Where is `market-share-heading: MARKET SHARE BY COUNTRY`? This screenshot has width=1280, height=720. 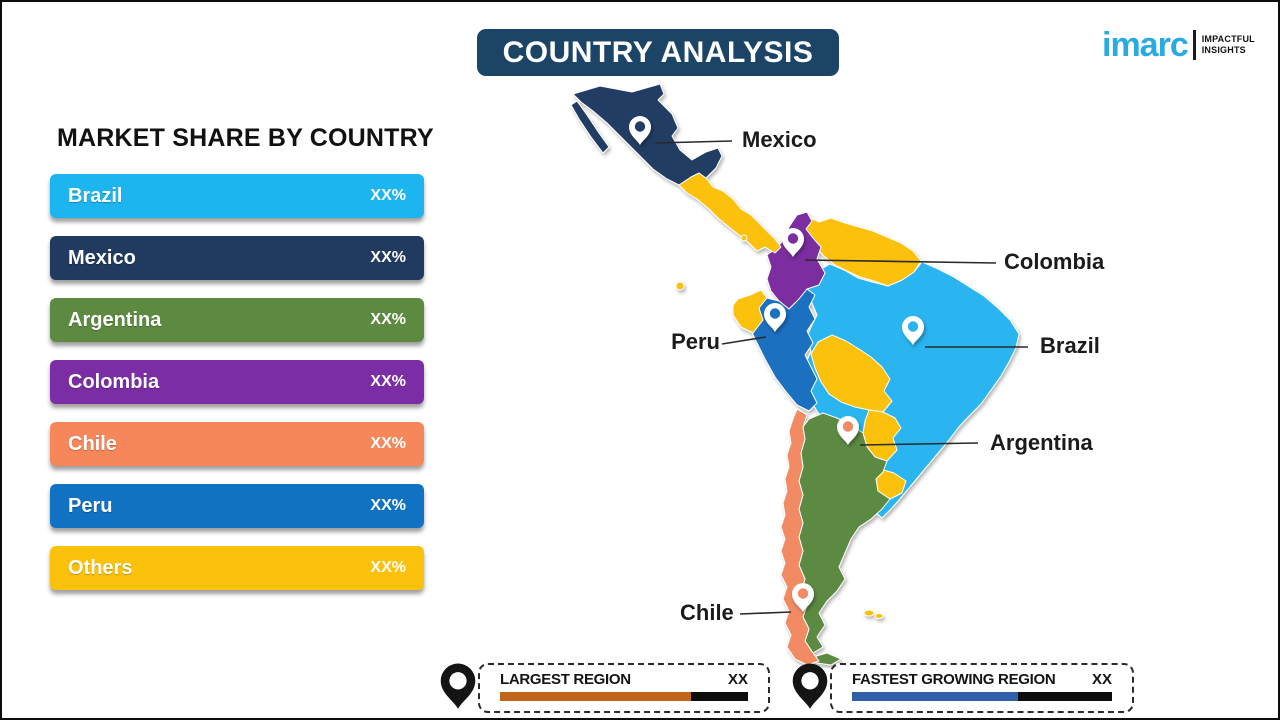
market-share-heading: MARKET SHARE BY COUNTRY is located at coordinates (245, 138).